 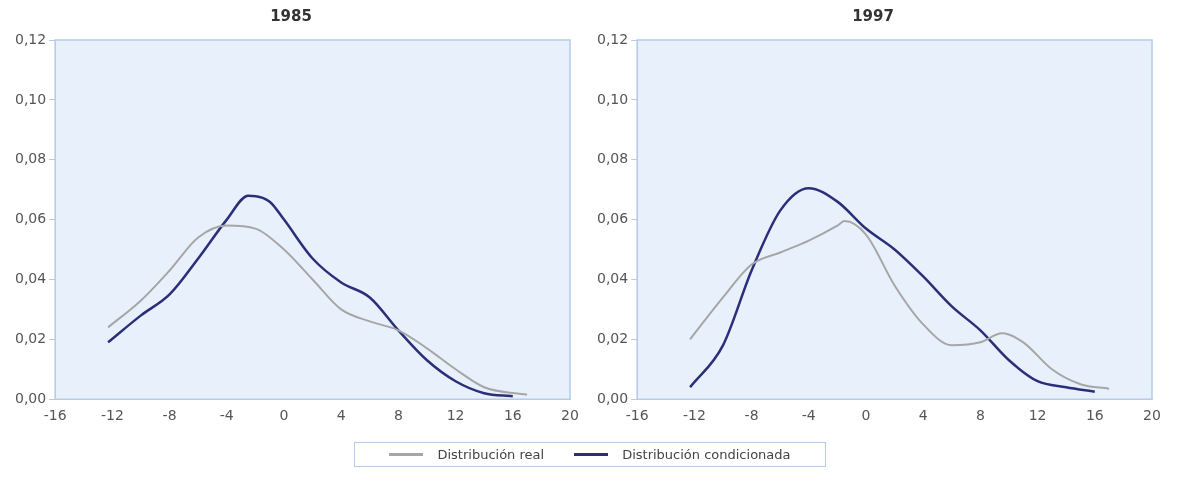 I want to click on chart-title: 1985, so click(x=291, y=15).